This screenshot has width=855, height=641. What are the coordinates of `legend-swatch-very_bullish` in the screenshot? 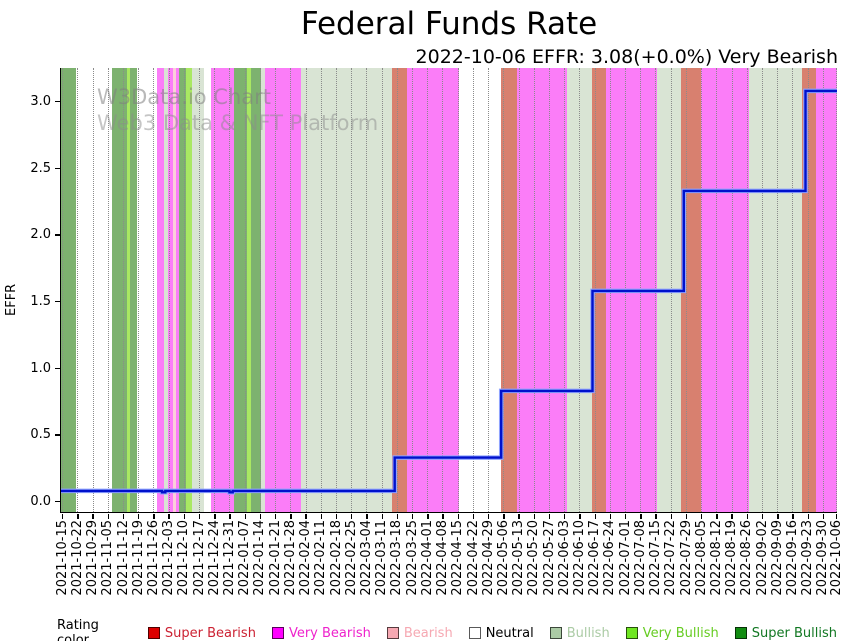 It's located at (631, 633).